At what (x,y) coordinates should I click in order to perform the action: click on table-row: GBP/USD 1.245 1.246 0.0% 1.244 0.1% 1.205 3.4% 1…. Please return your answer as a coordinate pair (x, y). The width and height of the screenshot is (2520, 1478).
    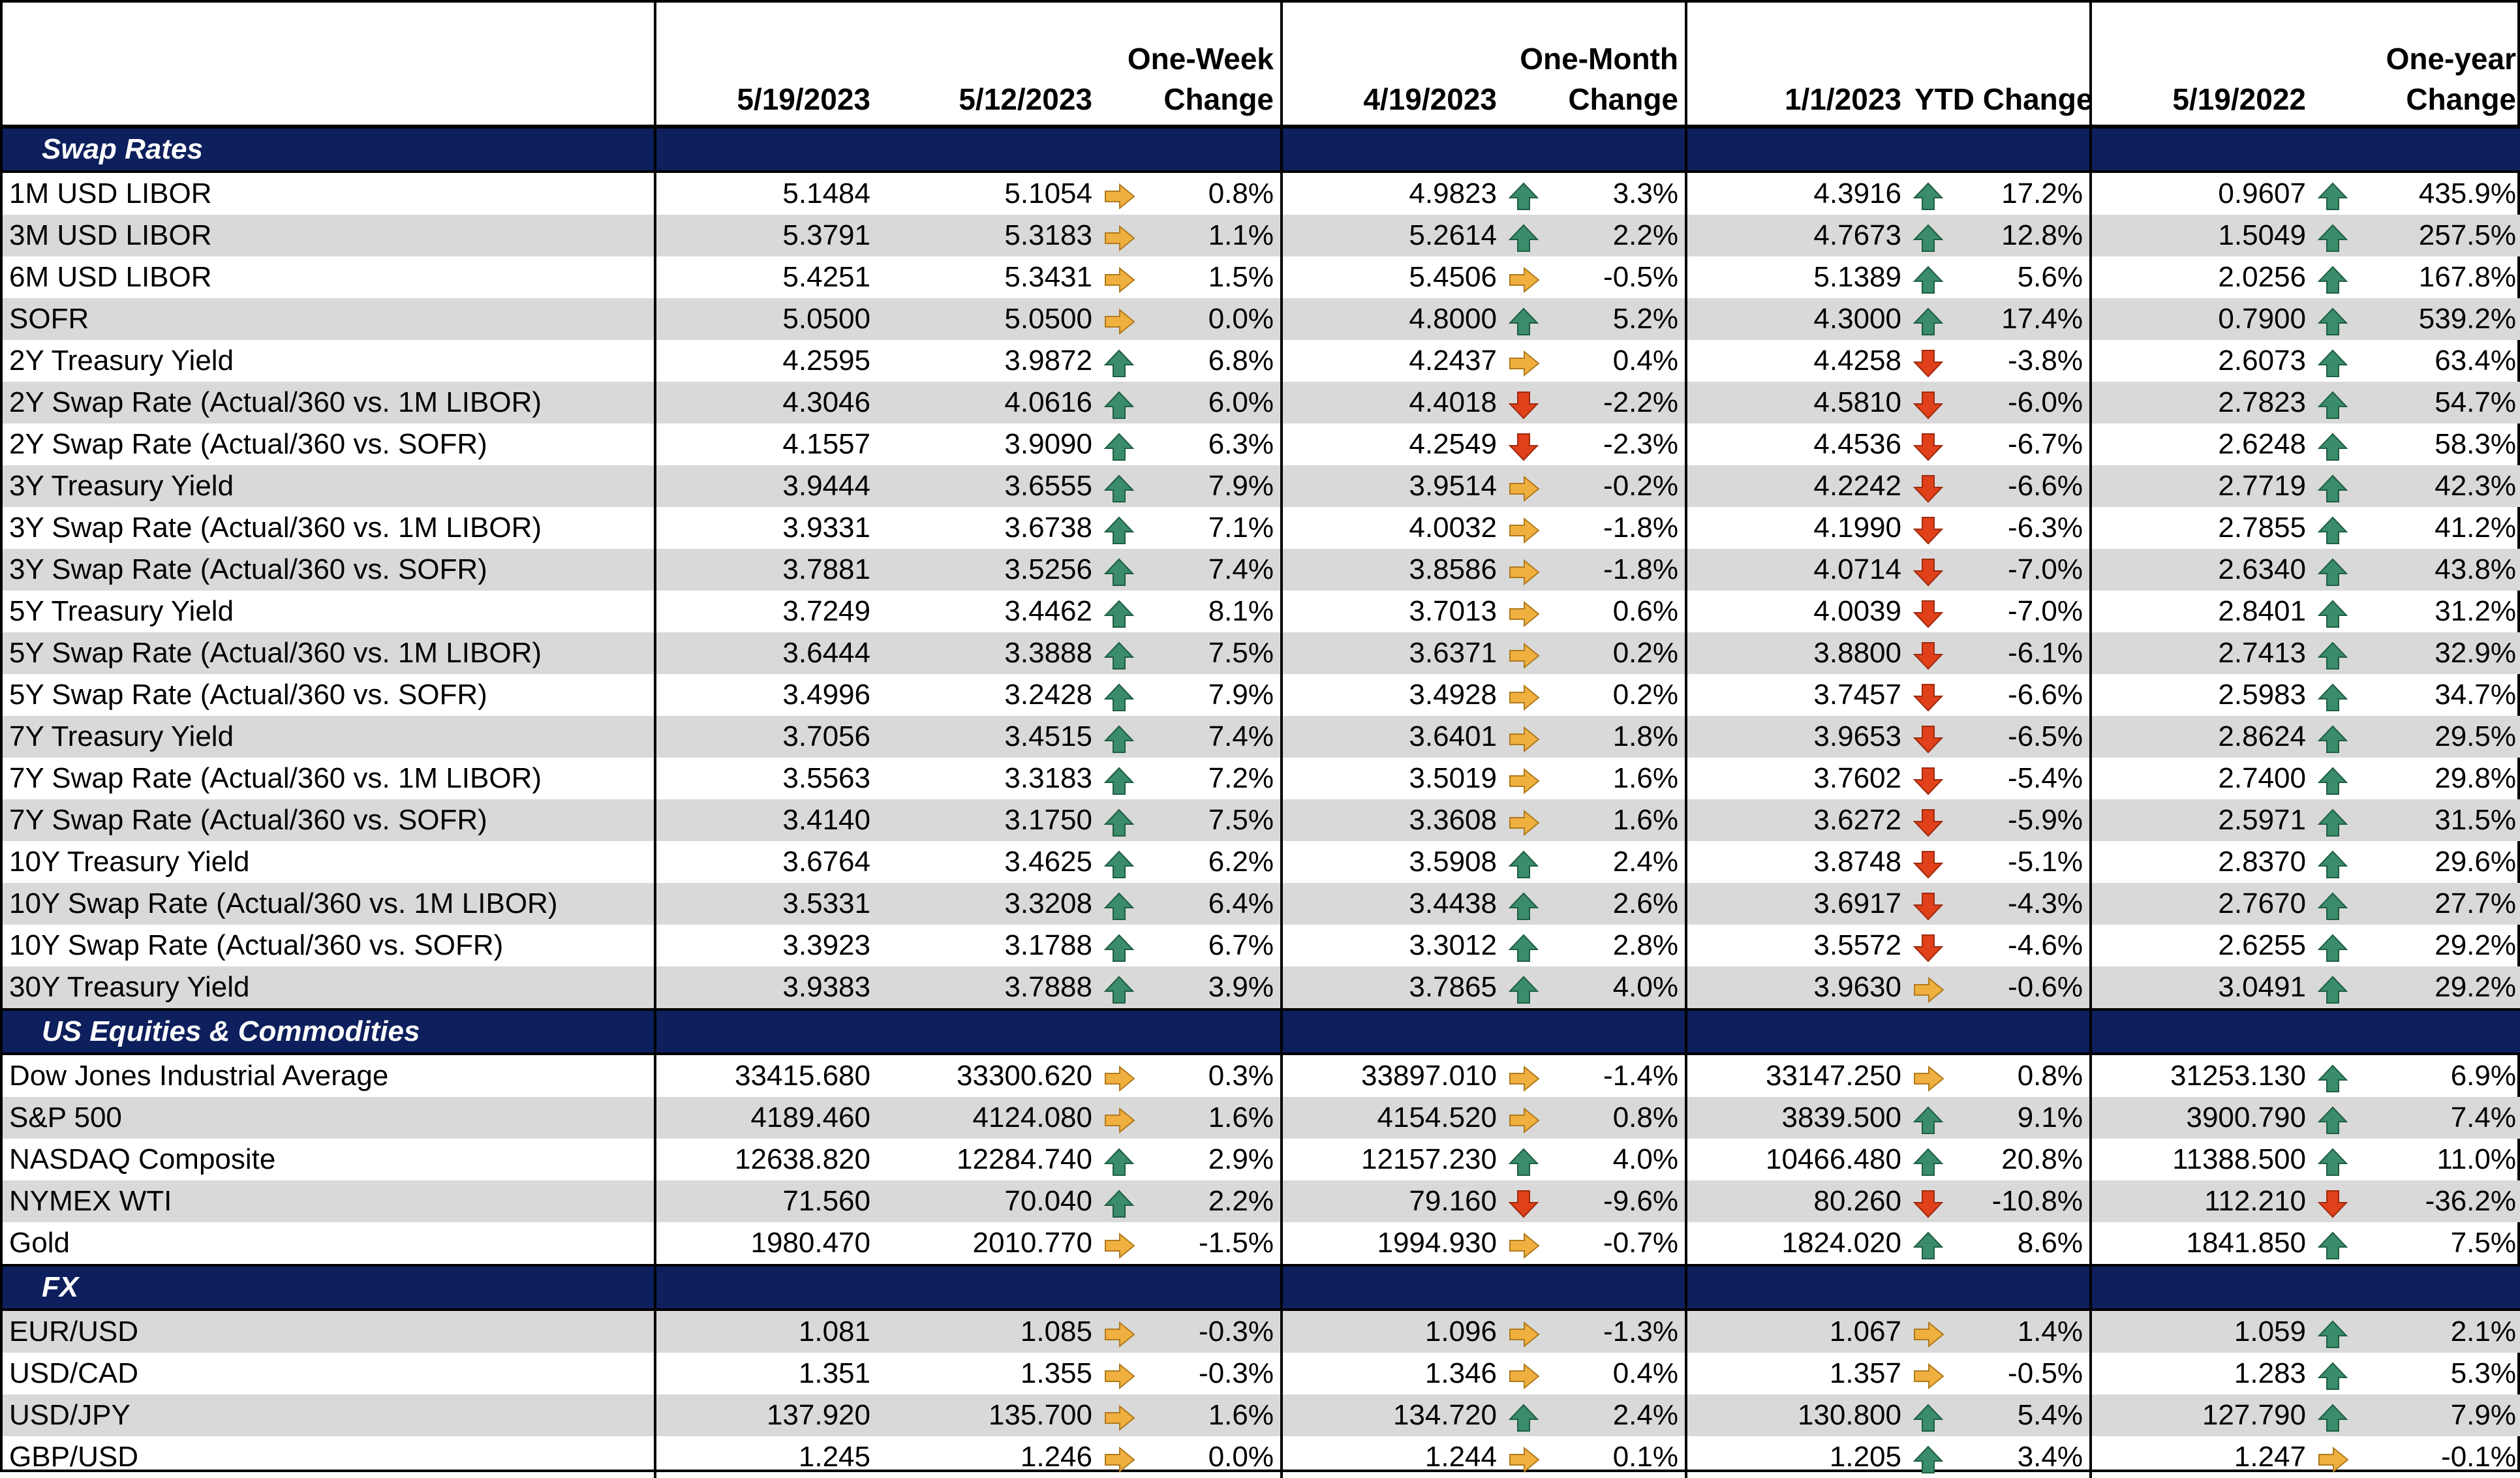
    Looking at the image, I should click on (1261, 1457).